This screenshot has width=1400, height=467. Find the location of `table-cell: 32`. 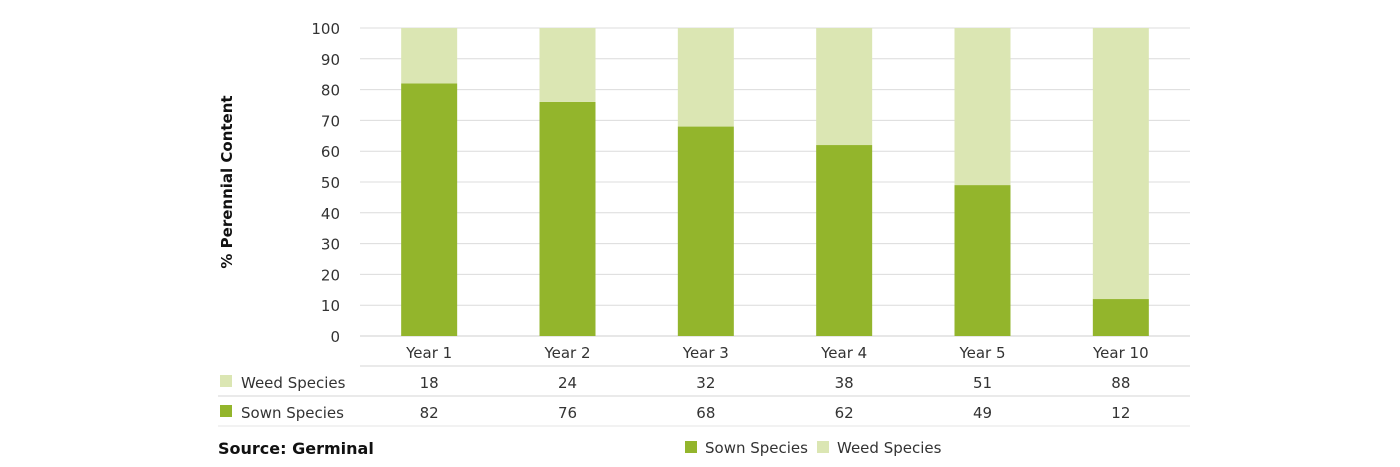

table-cell: 32 is located at coordinates (705, 383).